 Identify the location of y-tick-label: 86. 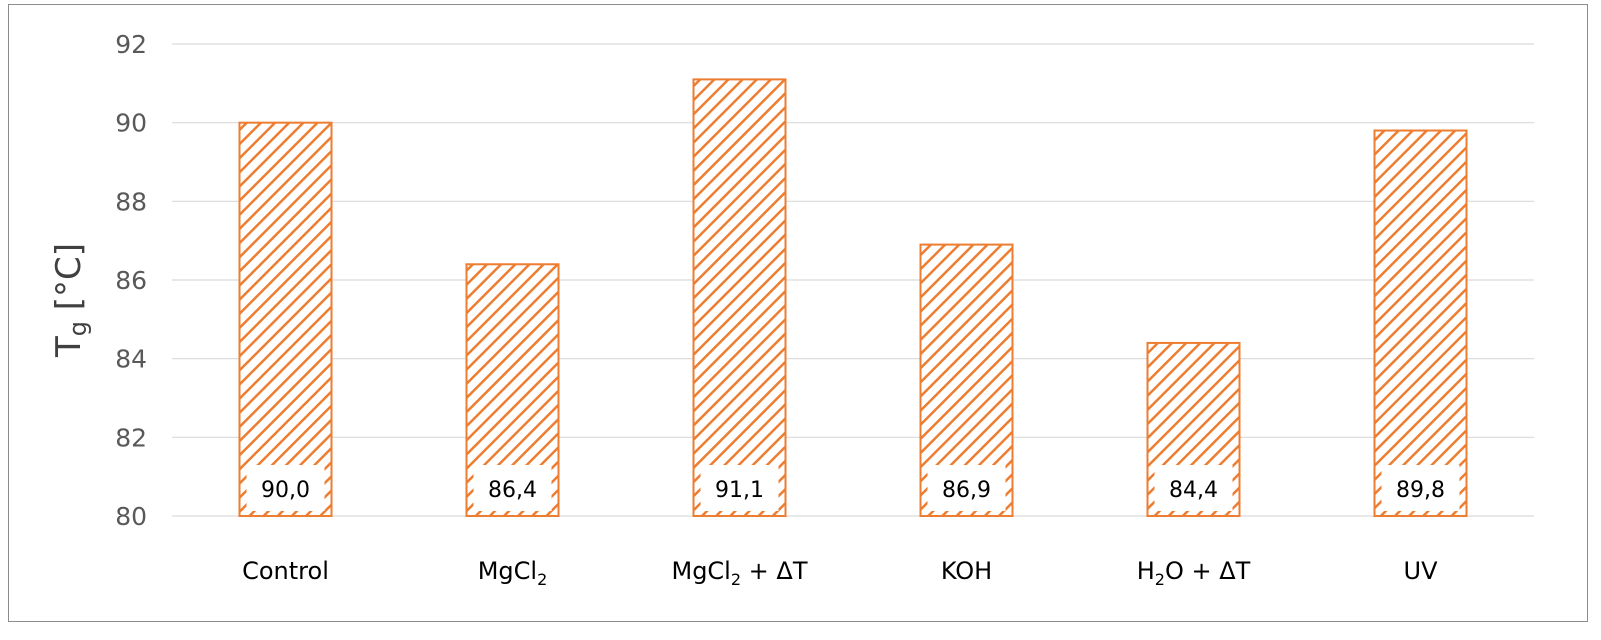
(131, 280).